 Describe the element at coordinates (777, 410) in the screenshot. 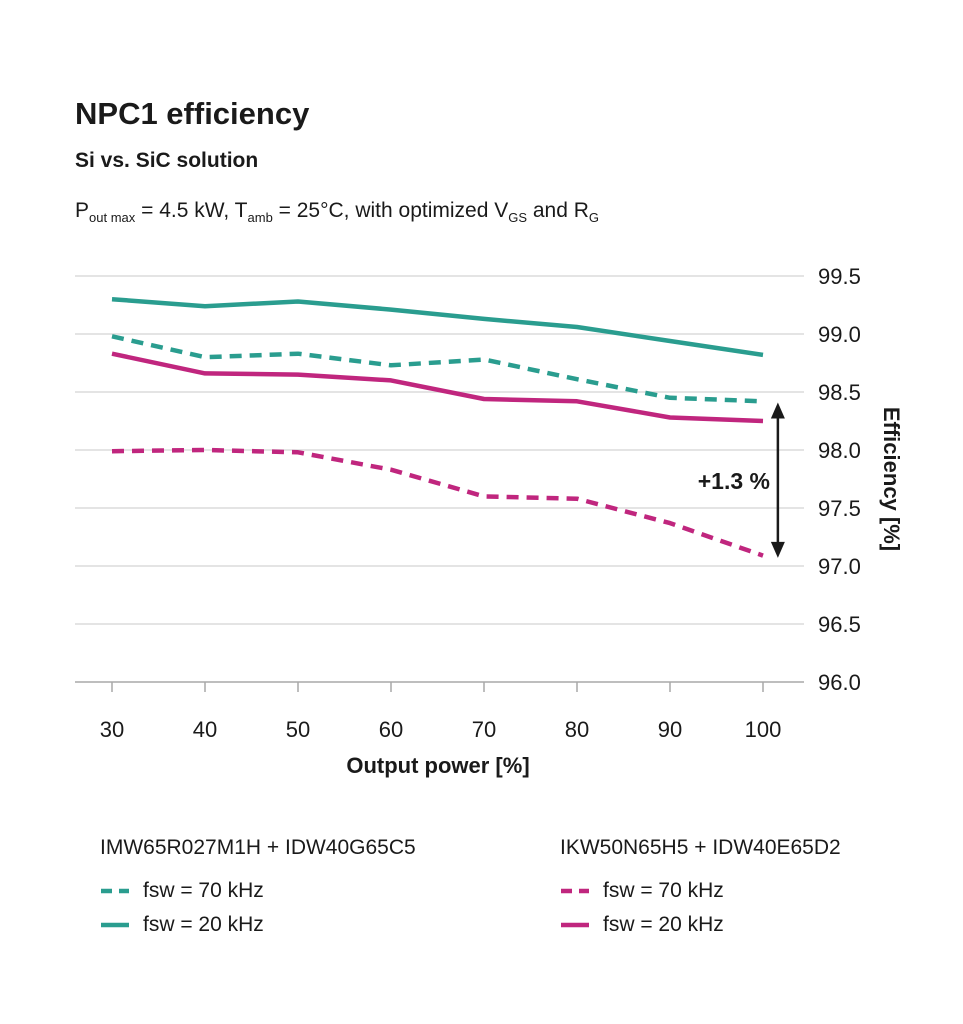

I see `arrow-head-up-icon` at that location.